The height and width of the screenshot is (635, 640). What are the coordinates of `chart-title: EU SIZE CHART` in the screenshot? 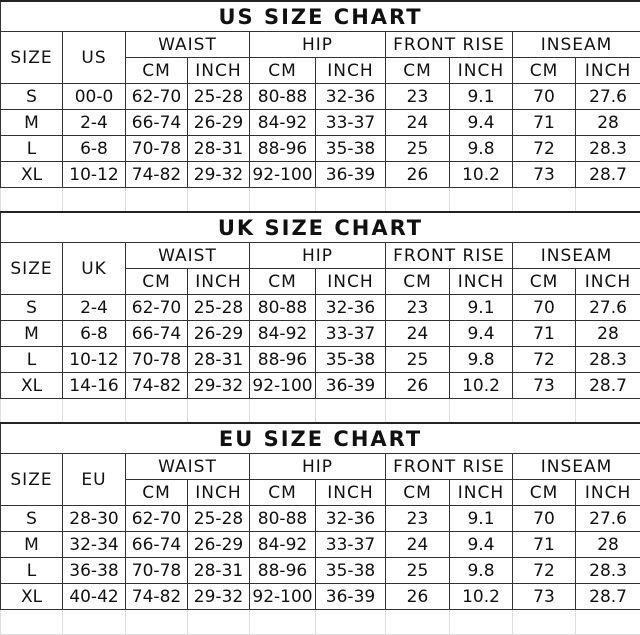 It's located at (320, 438).